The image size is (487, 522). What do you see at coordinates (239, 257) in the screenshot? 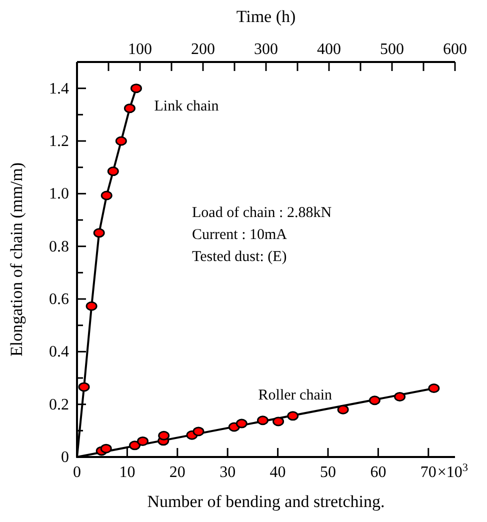
I see `annotation: Tested dust: (E)` at bounding box center [239, 257].